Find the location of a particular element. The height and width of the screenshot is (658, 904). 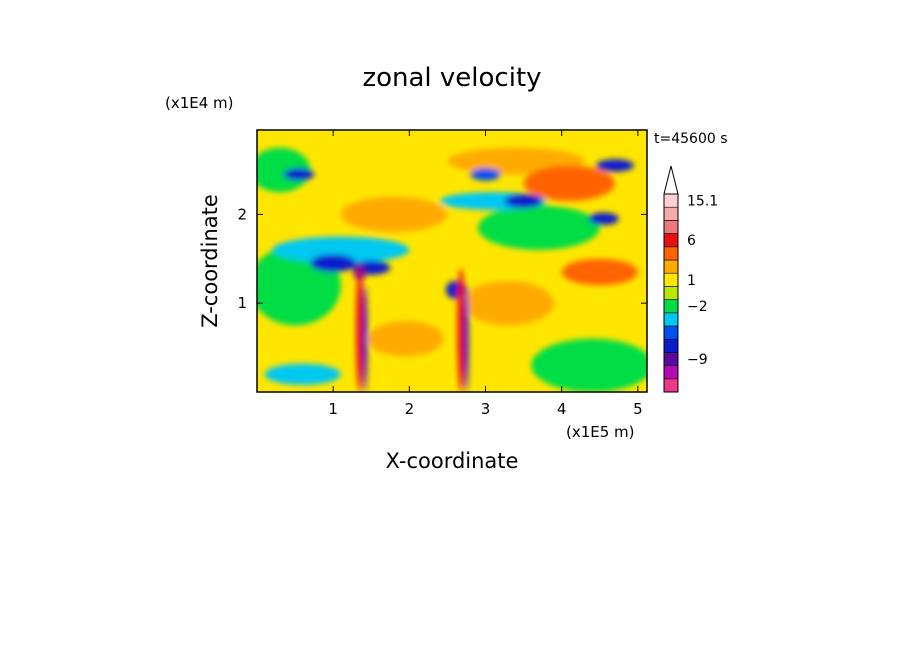

x-tick-label: 3 is located at coordinates (486, 409).